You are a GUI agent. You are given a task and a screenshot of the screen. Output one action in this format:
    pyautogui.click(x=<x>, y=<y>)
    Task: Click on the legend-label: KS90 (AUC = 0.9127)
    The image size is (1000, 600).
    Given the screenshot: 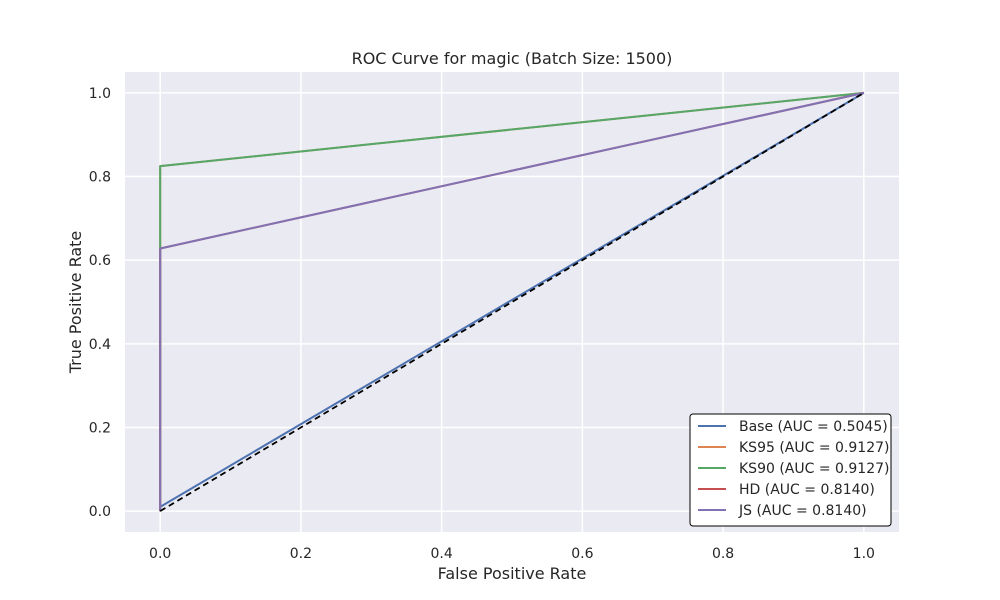 What is the action you would take?
    pyautogui.click(x=814, y=469)
    